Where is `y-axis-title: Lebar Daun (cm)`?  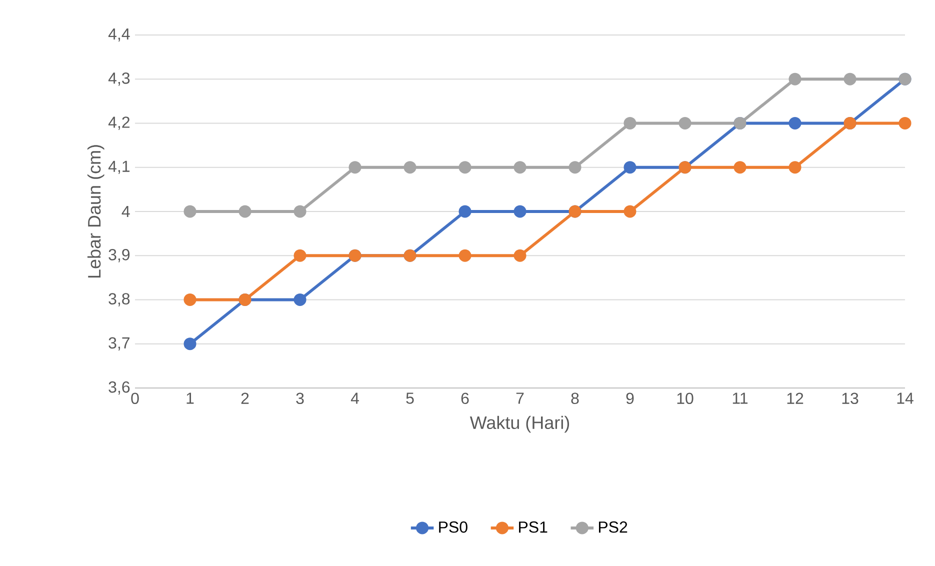
y-axis-title: Lebar Daun (cm) is located at coordinates (95, 211).